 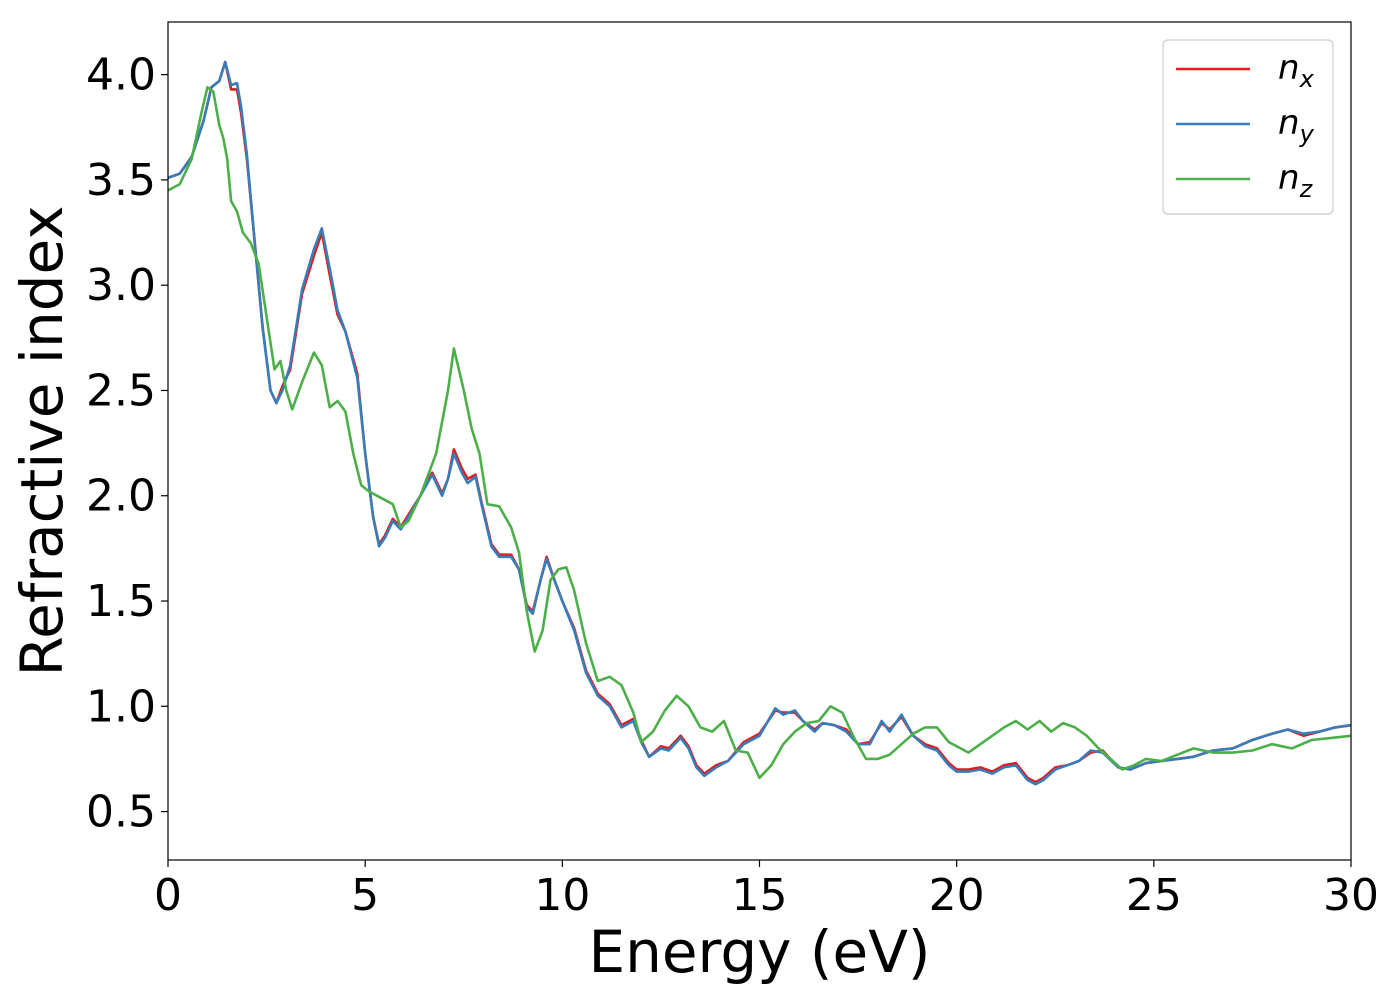 What do you see at coordinates (760, 895) in the screenshot?
I see `x-tick-label: 15` at bounding box center [760, 895].